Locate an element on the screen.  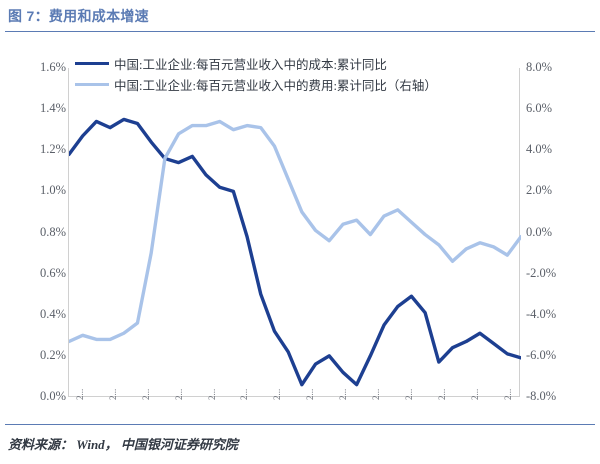
y-axis-right-tick-label: -8.0% is located at coordinates (541, 396).